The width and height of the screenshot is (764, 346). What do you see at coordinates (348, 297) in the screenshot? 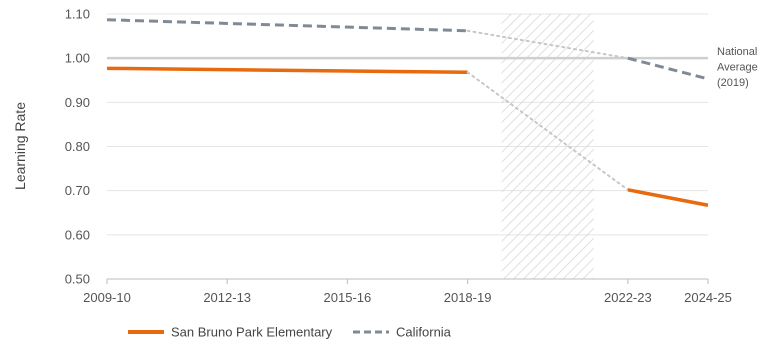
I see `x-tick-label: 2015-16` at bounding box center [348, 297].